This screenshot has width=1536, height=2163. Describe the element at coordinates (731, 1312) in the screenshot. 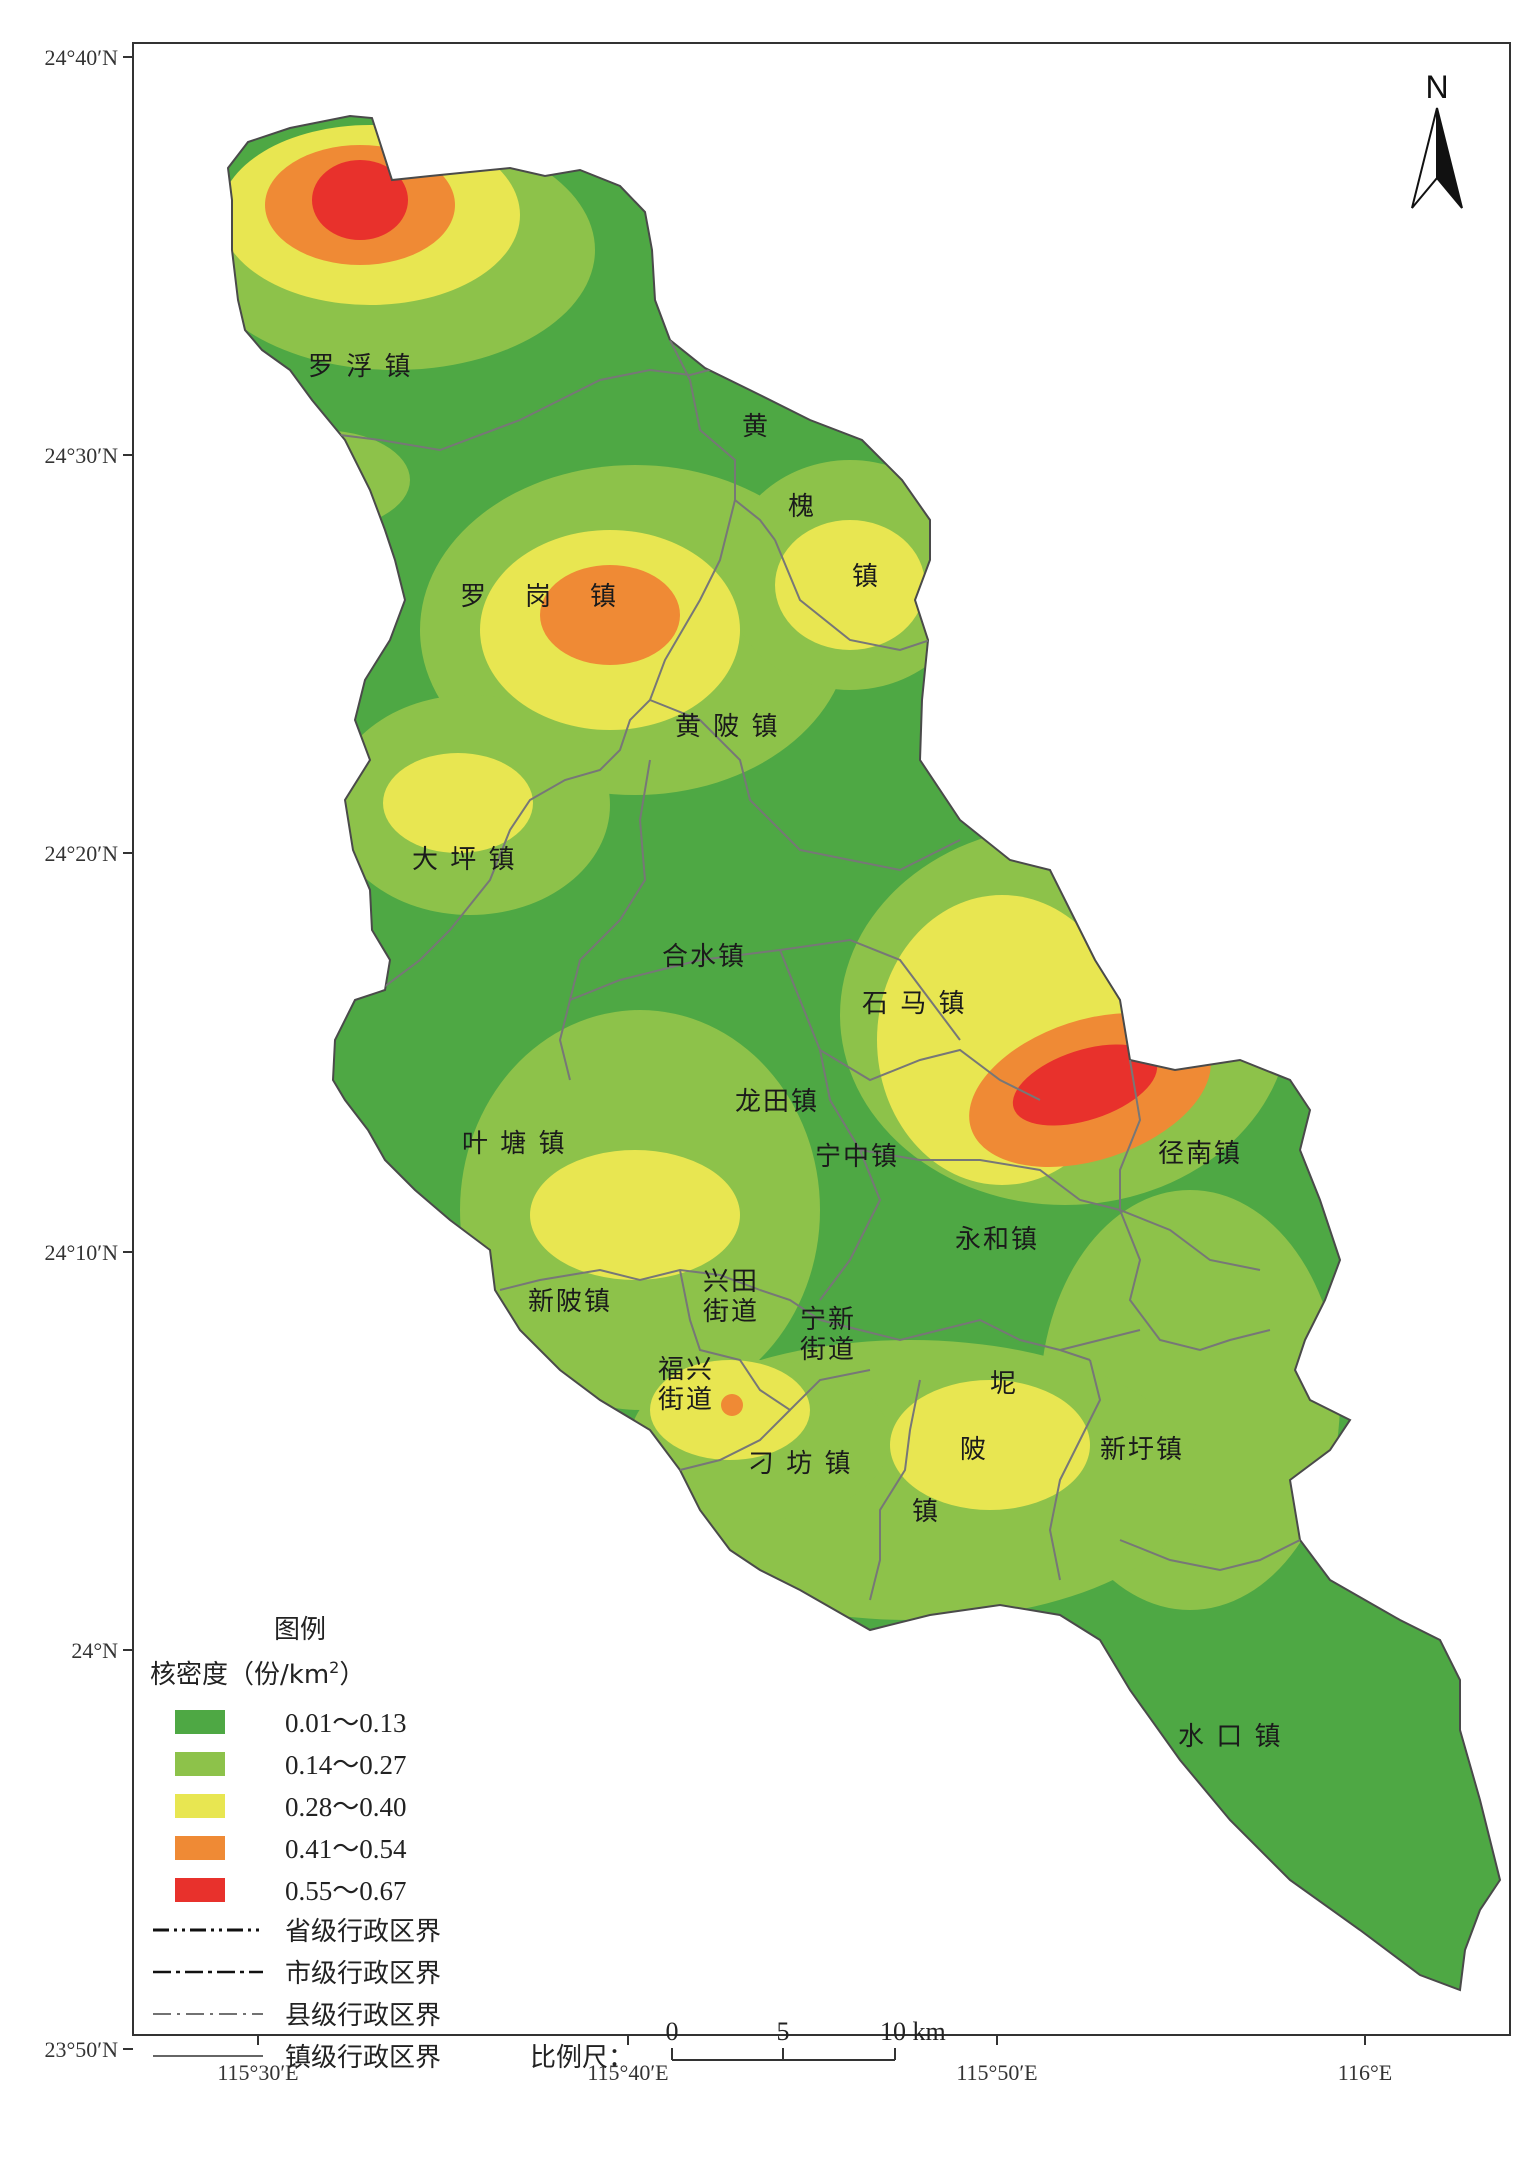

I see `town-label-xingtian-2: 街道` at that location.